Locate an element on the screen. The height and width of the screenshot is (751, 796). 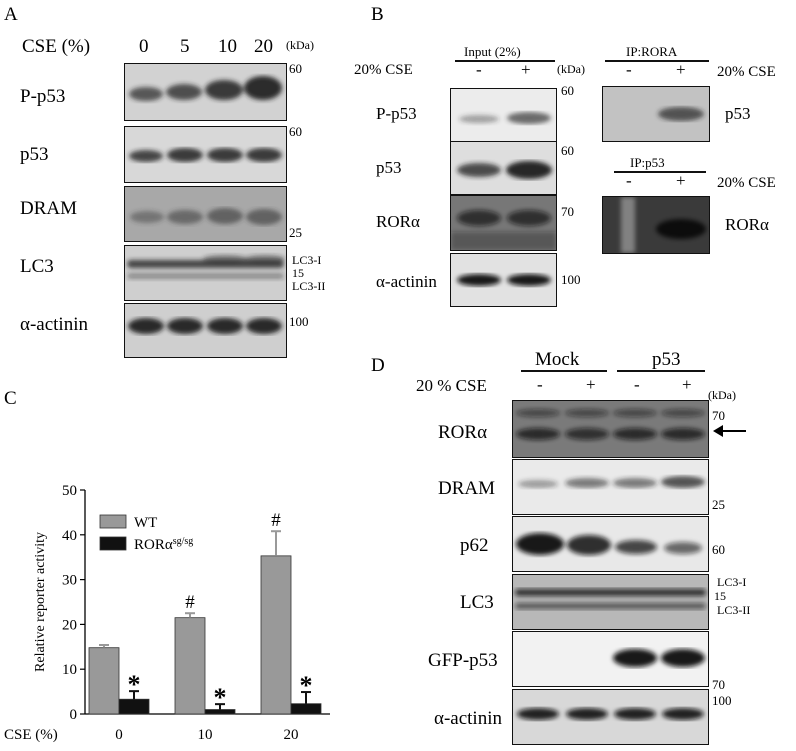
panel-d-mw-lc3-15: 15 is located at coordinates (720, 596).